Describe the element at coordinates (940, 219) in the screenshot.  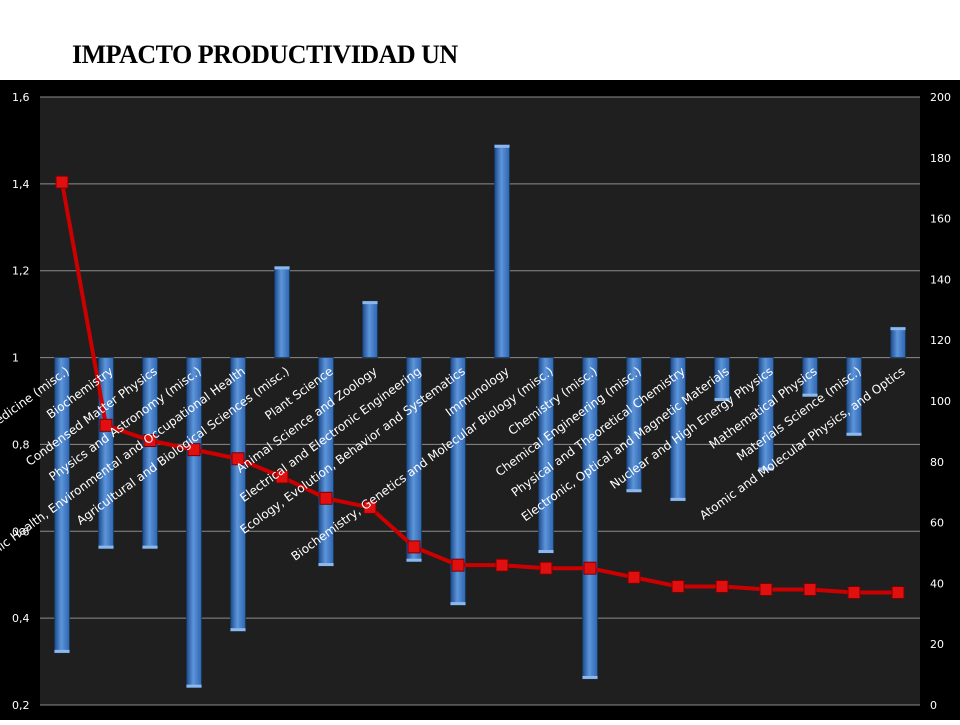
I see `y2-tick-label: 160` at that location.